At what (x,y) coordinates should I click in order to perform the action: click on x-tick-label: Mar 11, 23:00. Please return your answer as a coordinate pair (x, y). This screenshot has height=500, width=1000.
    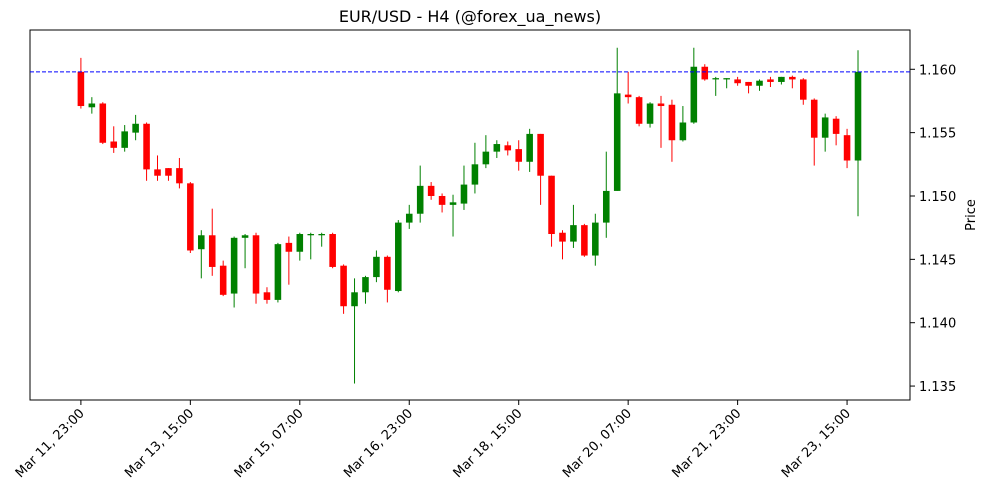
    Looking at the image, I should click on (50, 443).